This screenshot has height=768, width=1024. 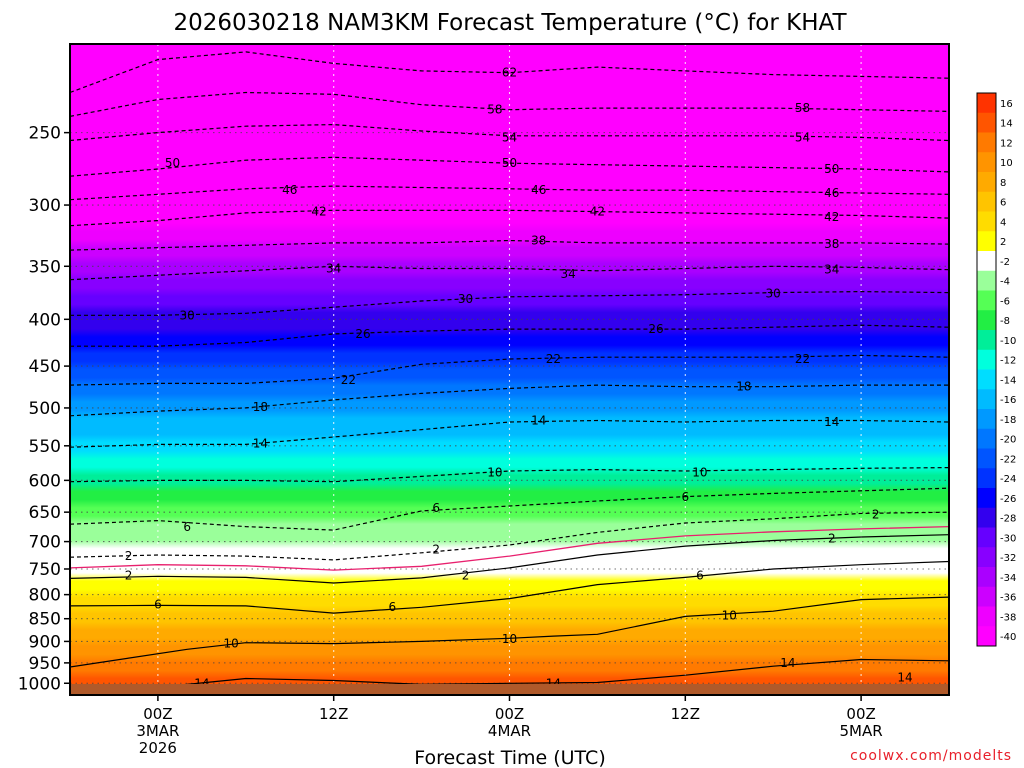 I want to click on colorbar-label: 8, so click(x=1003, y=183).